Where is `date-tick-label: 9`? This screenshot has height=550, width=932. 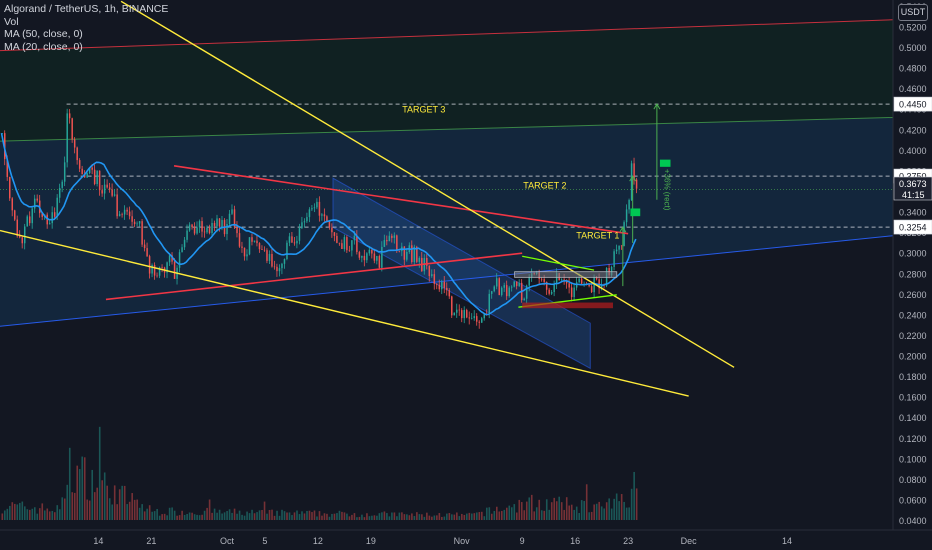
date-tick-label: 9 is located at coordinates (522, 541).